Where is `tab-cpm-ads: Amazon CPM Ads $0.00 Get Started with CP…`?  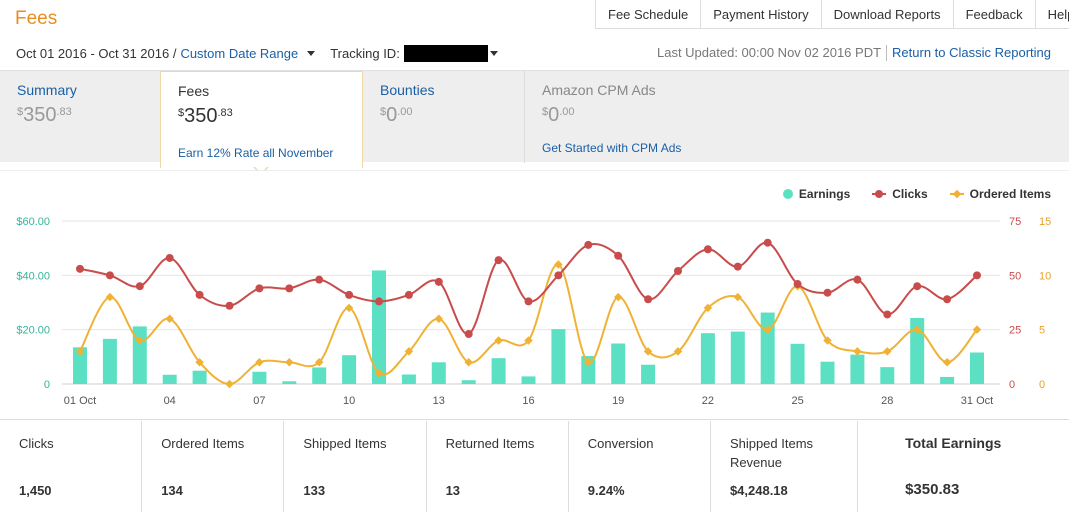
tab-cpm-ads: Amazon CPM Ads $0.00 Get Started with CP… is located at coordinates (624, 117).